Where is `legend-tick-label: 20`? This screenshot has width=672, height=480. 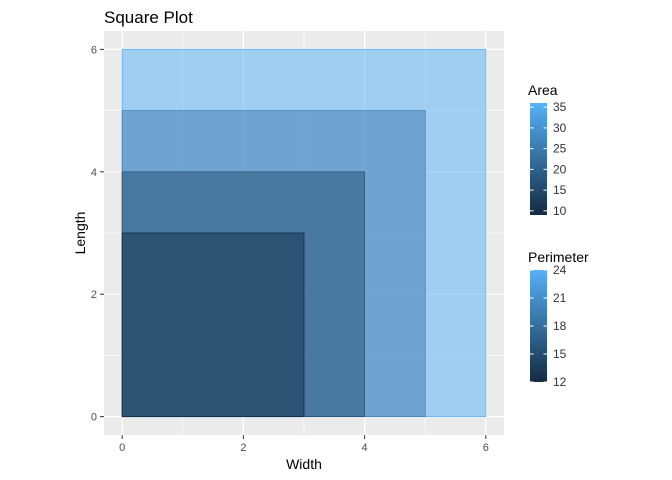 legend-tick-label: 20 is located at coordinates (560, 169).